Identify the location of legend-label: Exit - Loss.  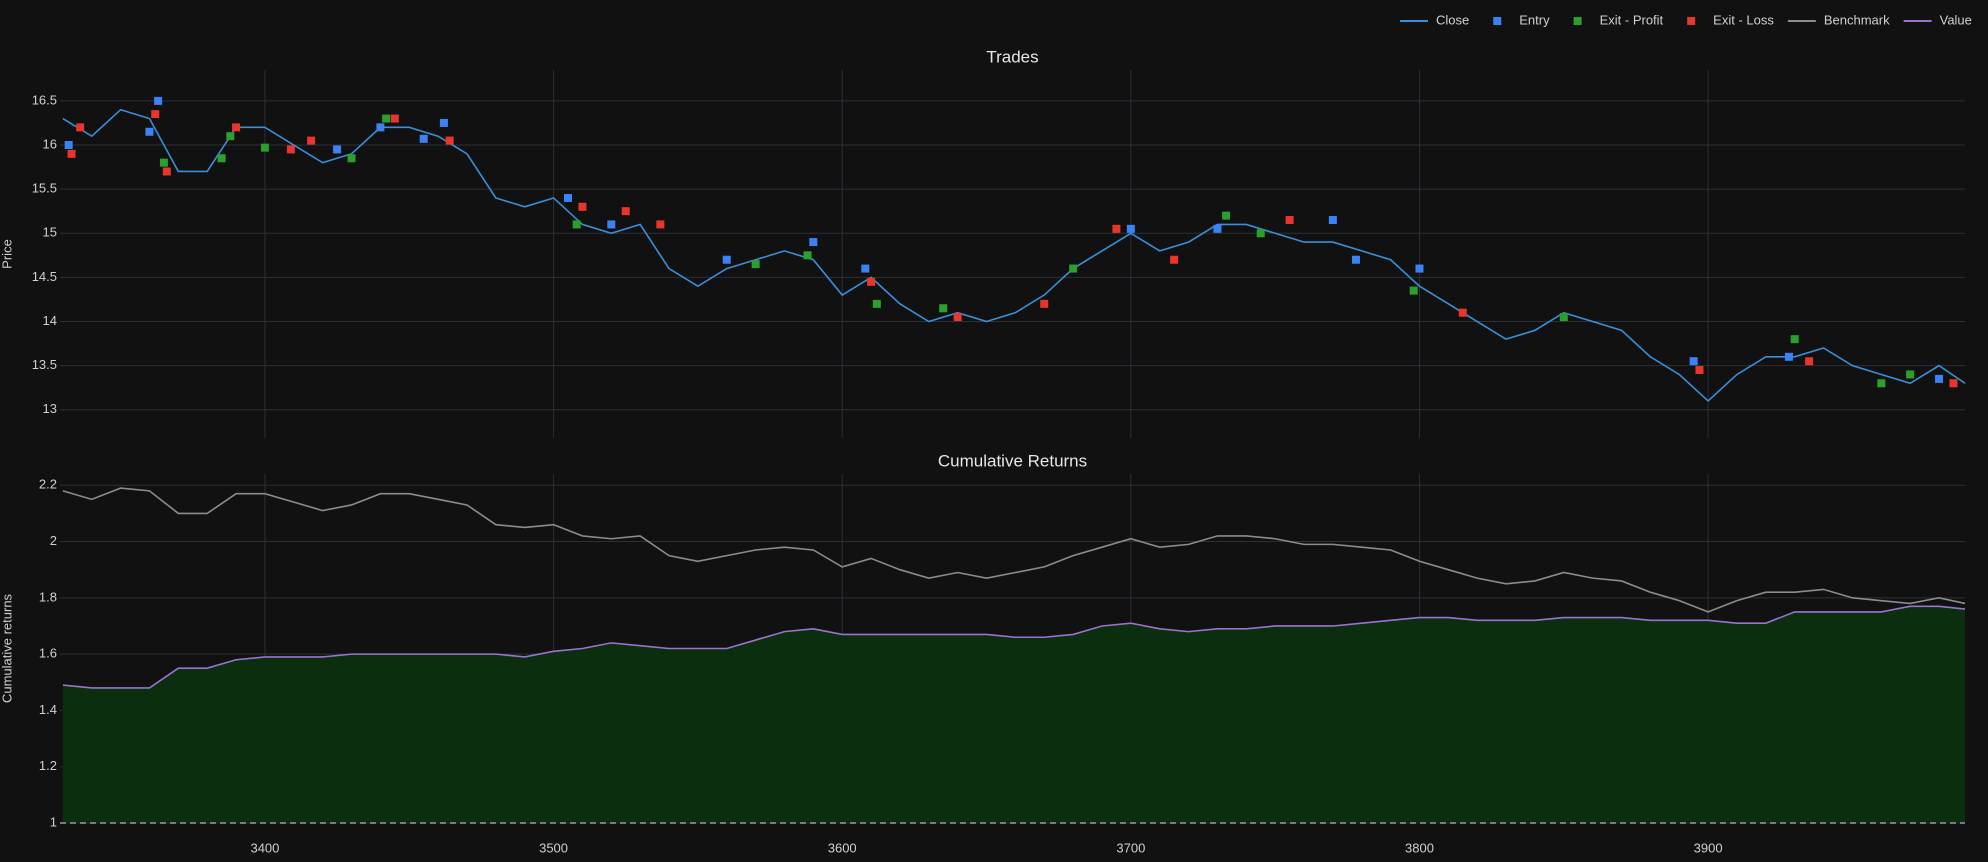
(1743, 19).